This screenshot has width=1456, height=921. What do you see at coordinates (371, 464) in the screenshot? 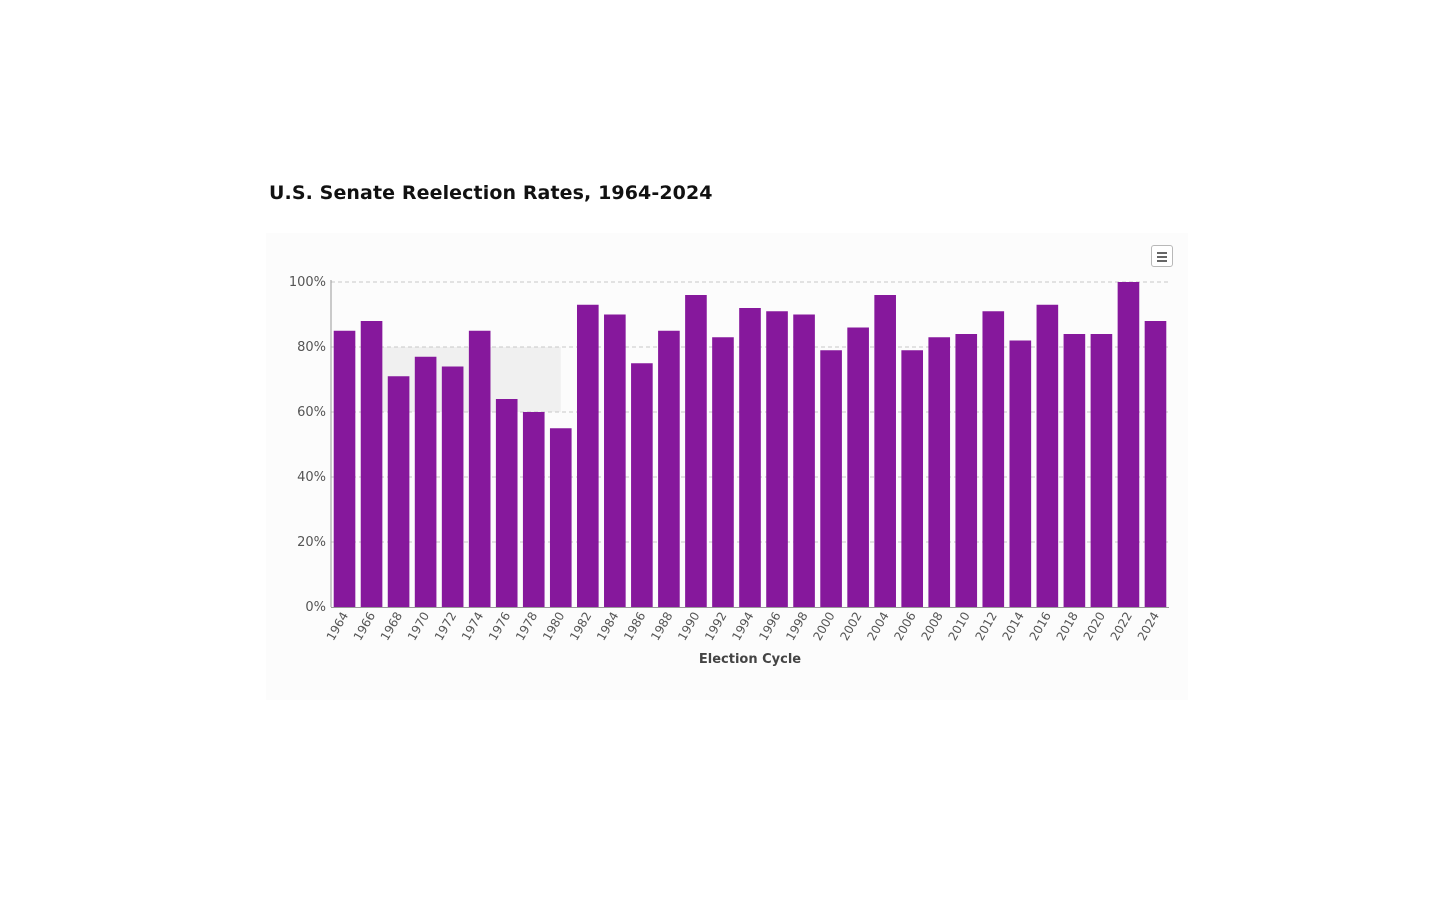
I see `bar-1966` at bounding box center [371, 464].